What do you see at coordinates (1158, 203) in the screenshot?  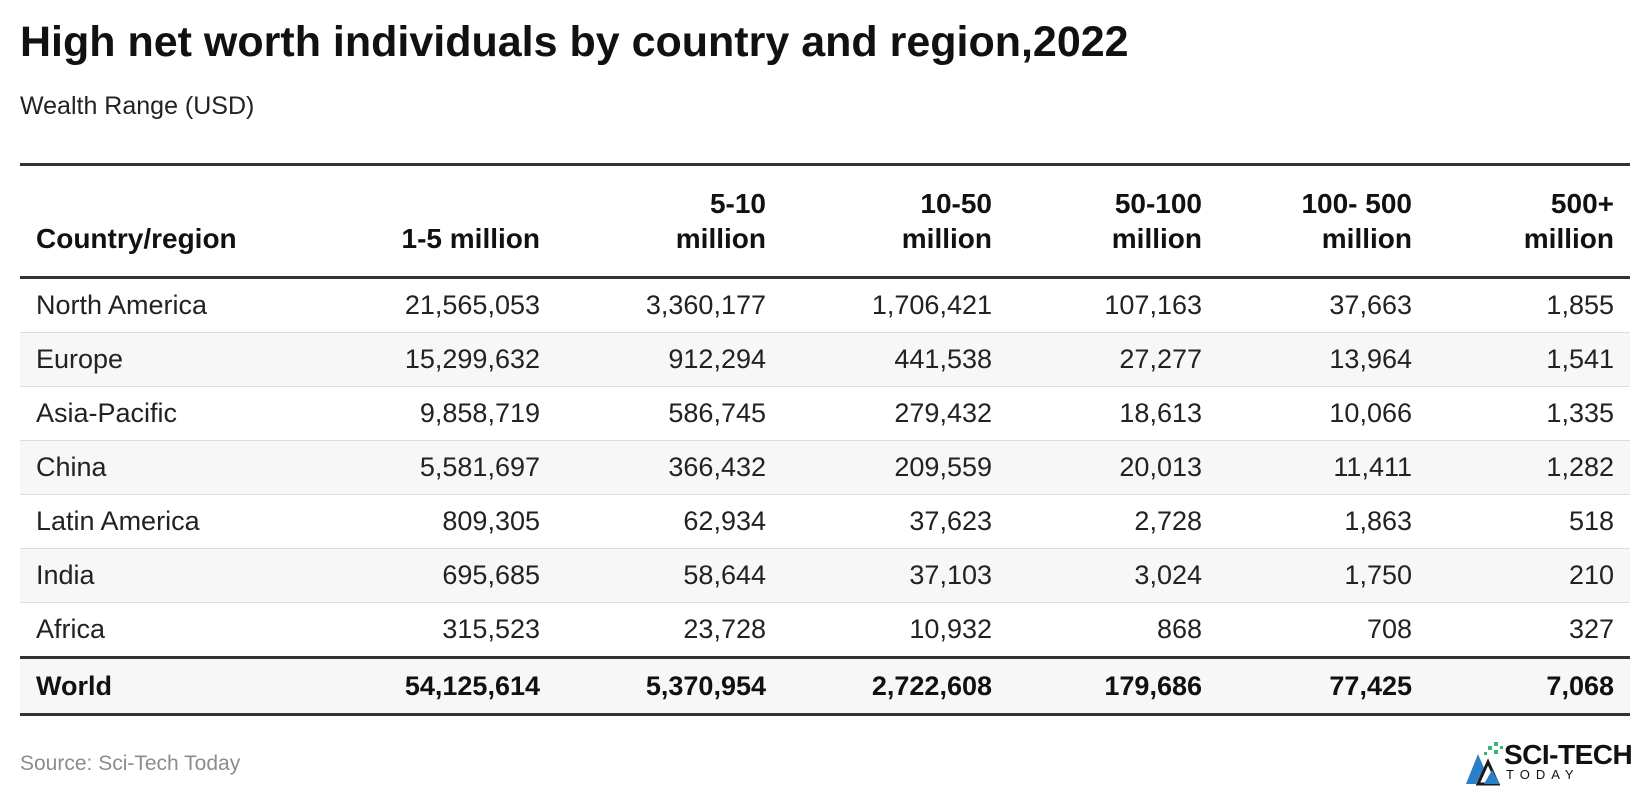 I see `column-header-line1: 50-100` at bounding box center [1158, 203].